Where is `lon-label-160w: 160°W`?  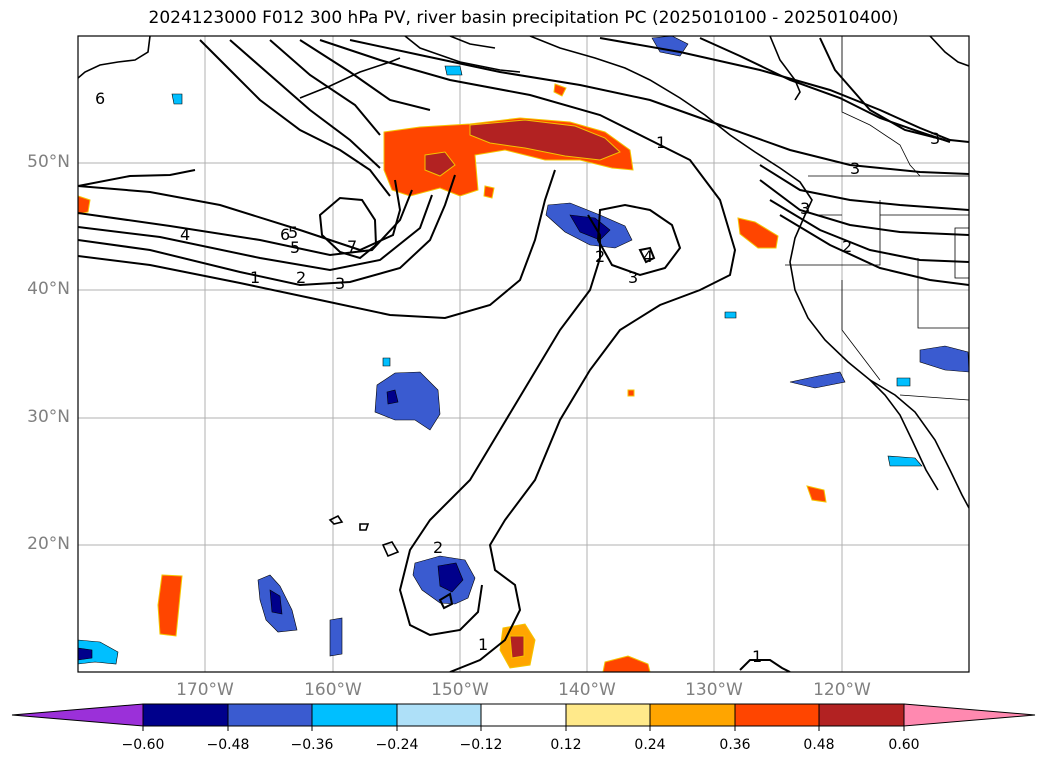 lon-label-160w: 160°W is located at coordinates (333, 690).